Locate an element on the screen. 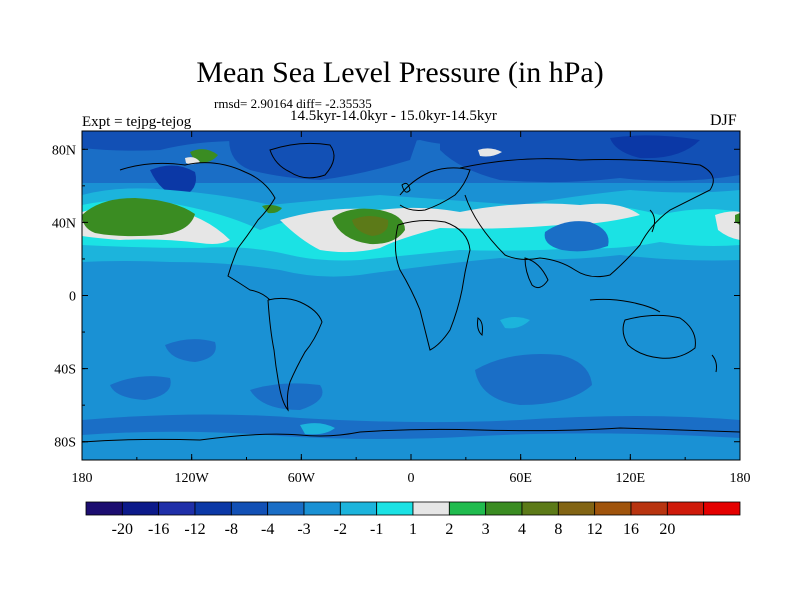  colorbar-label: -12 is located at coordinates (194, 529).